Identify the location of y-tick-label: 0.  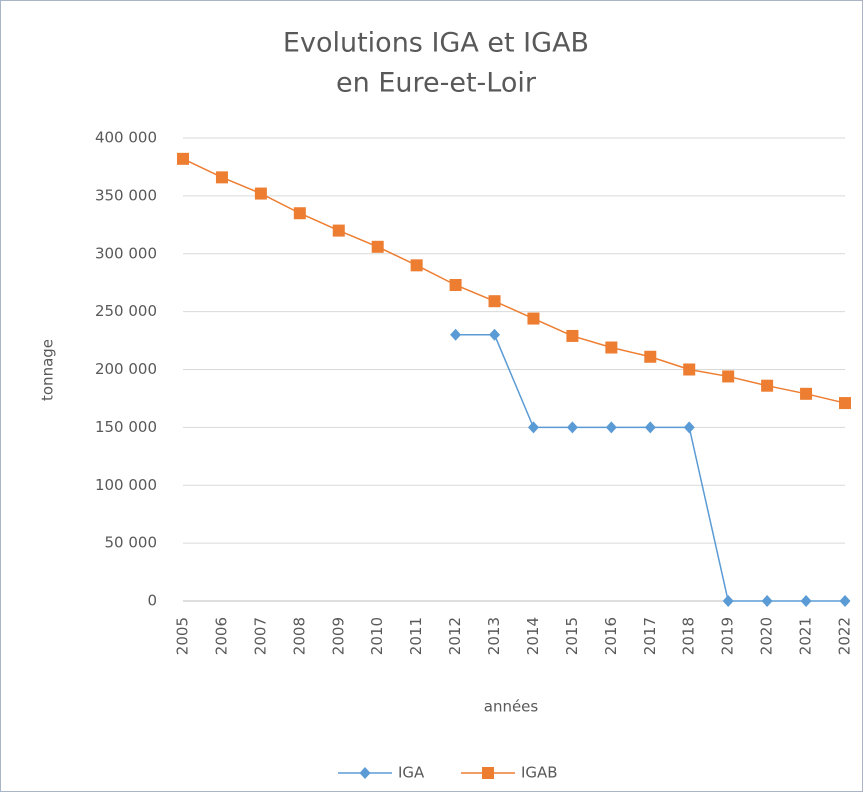
(152, 601).